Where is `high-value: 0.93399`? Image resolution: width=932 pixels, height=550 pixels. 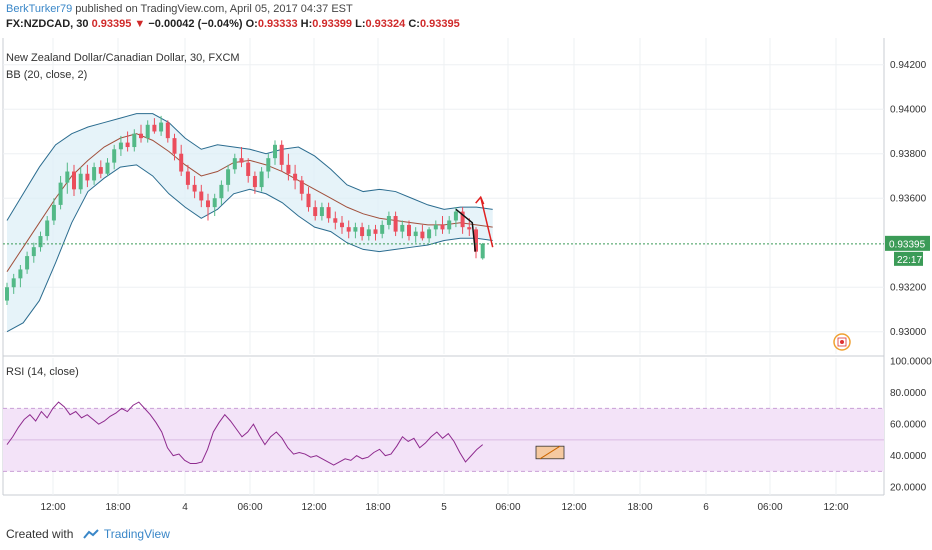 high-value: 0.93399 is located at coordinates (332, 24).